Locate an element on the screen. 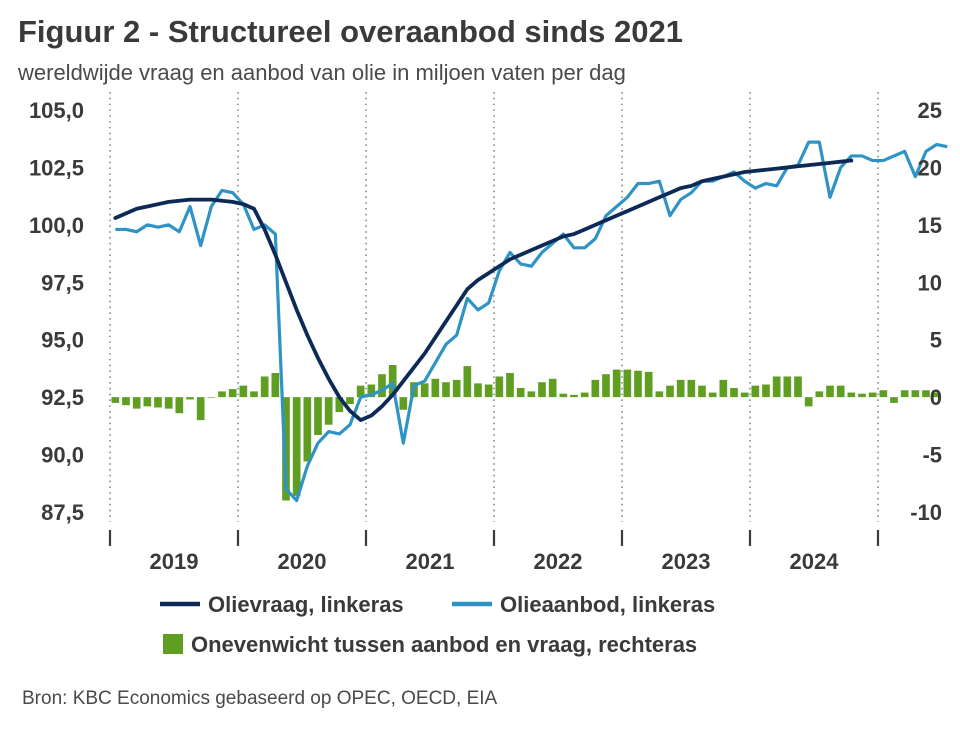 Image resolution: width=960 pixels, height=741 pixels. x-axis: 2019 2020 2021 2022 2023 2024 is located at coordinates (494, 552).